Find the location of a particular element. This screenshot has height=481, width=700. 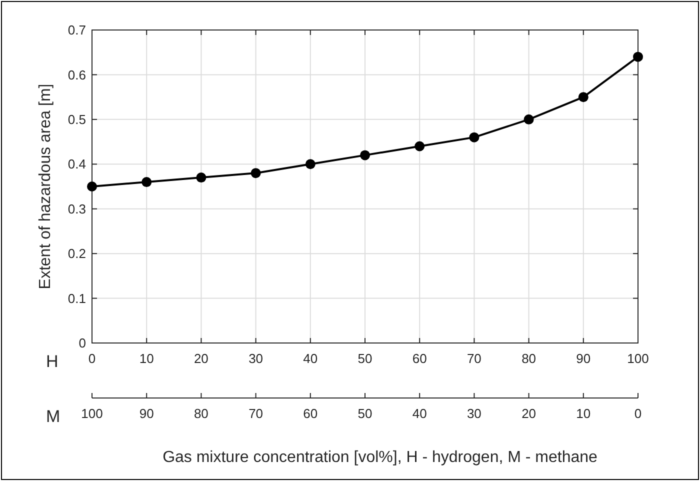

x-tick-label: 20 is located at coordinates (201, 358).